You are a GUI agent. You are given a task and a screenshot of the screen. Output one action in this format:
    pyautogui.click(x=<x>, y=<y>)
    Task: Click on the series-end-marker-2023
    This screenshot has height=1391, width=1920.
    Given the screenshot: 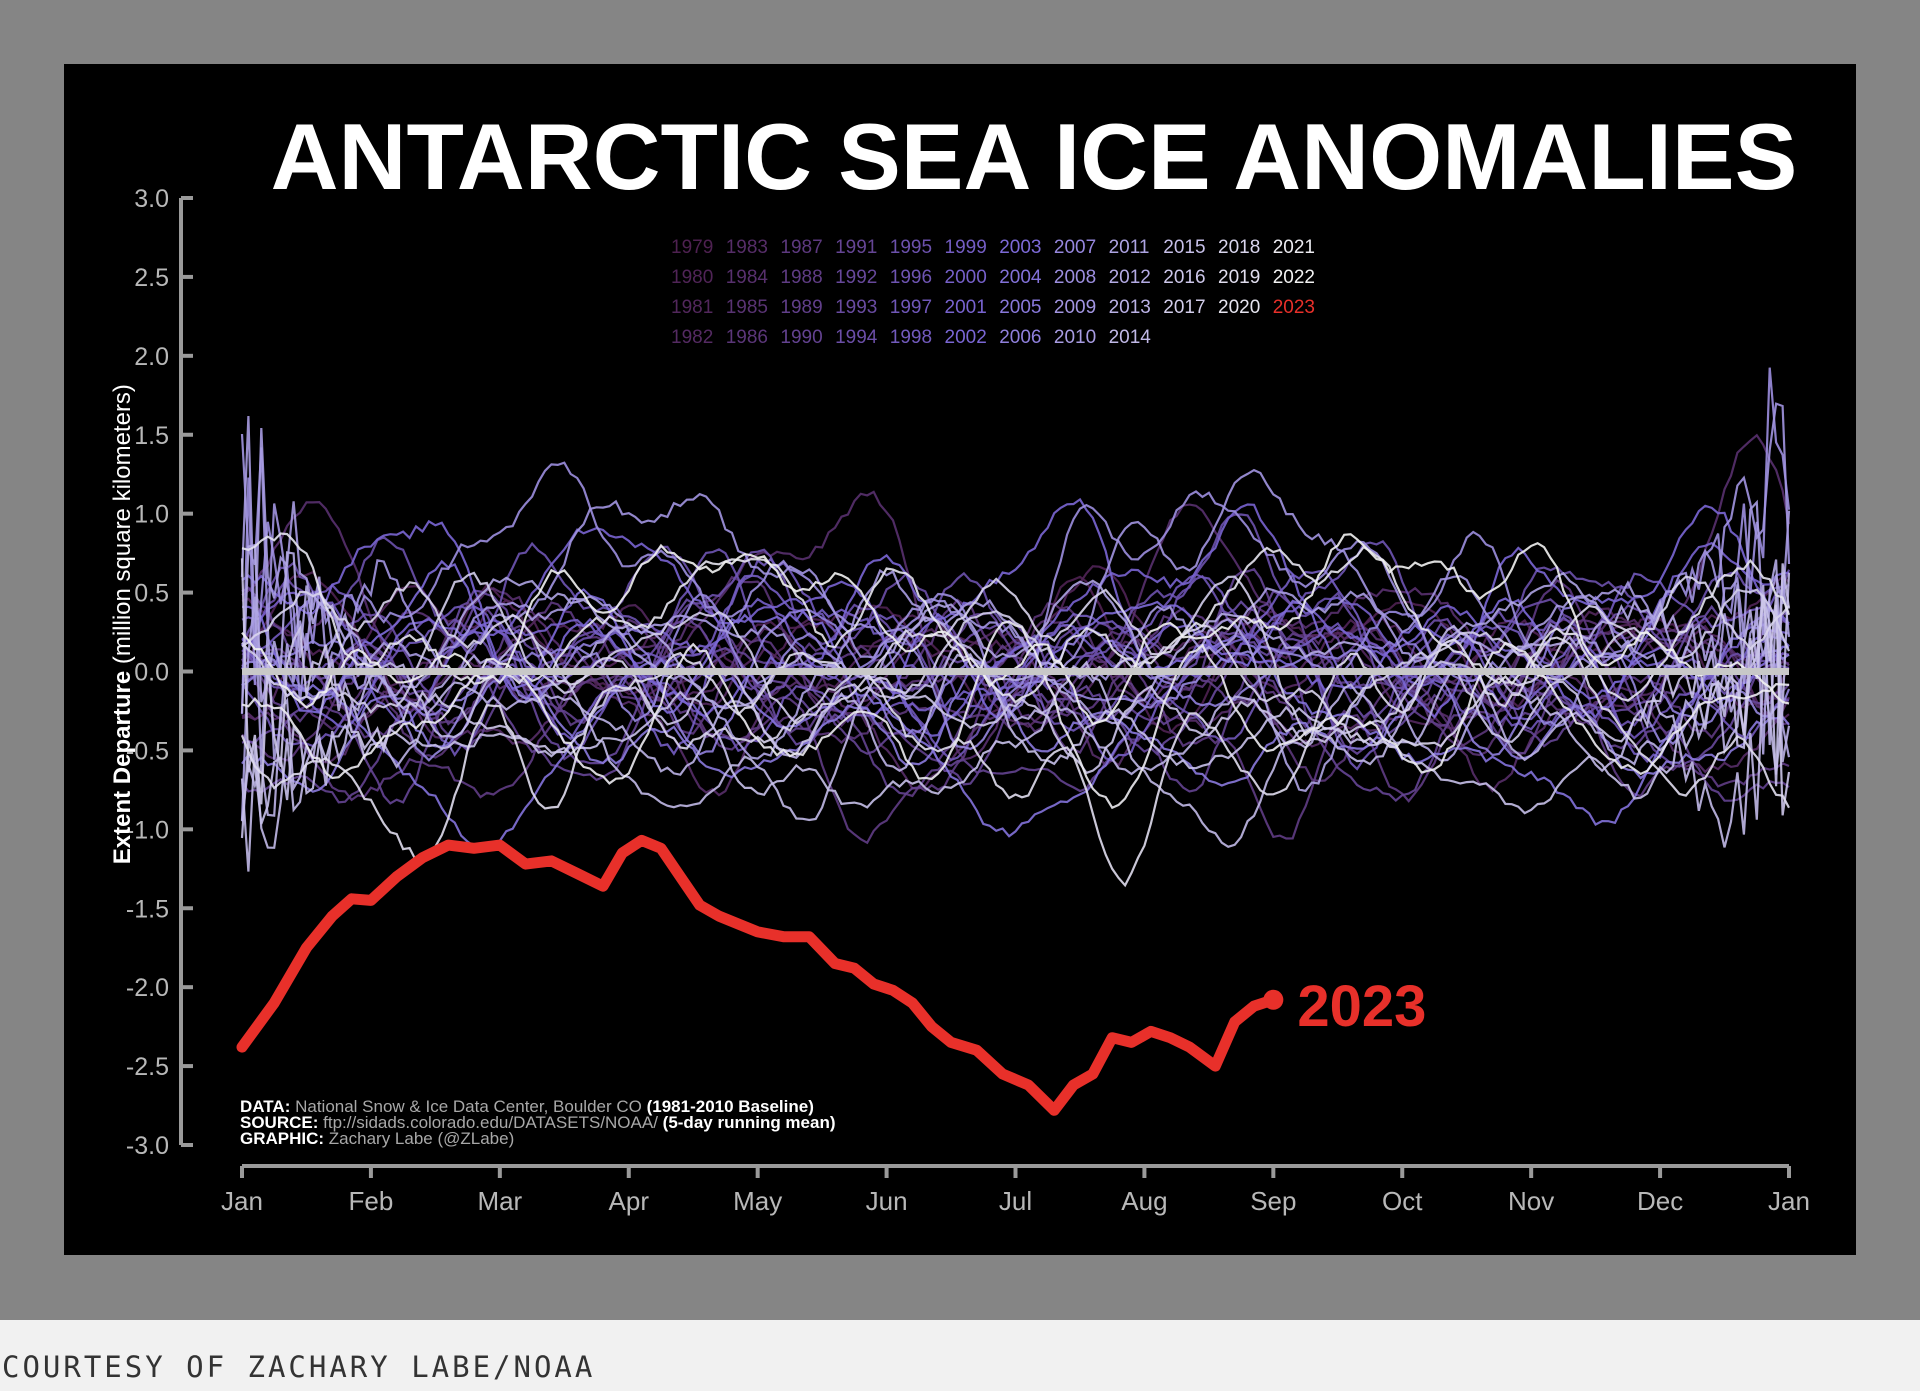 What is the action you would take?
    pyautogui.click(x=1273, y=999)
    